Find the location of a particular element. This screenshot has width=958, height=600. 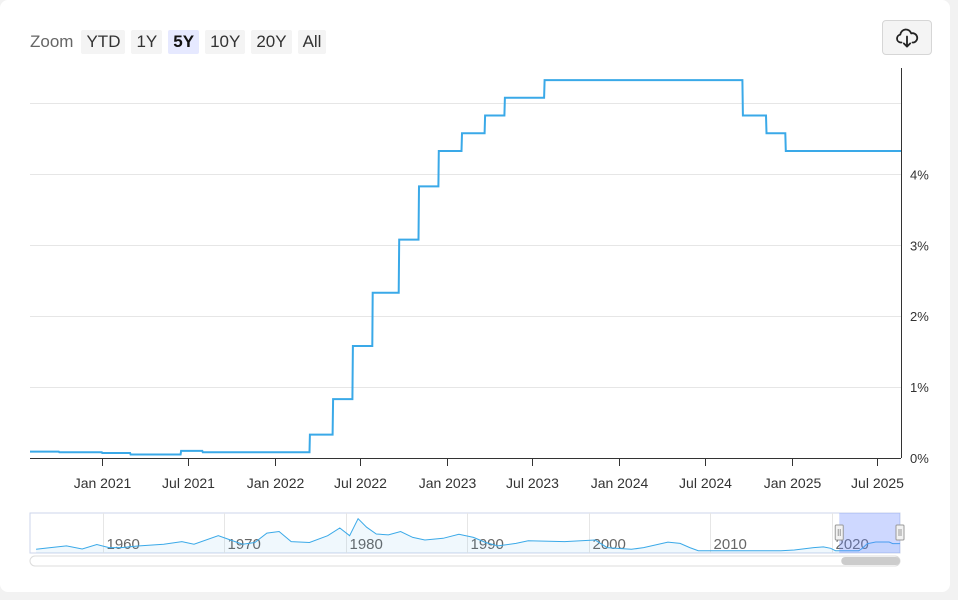

navigator-selected-range is located at coordinates (869, 533).